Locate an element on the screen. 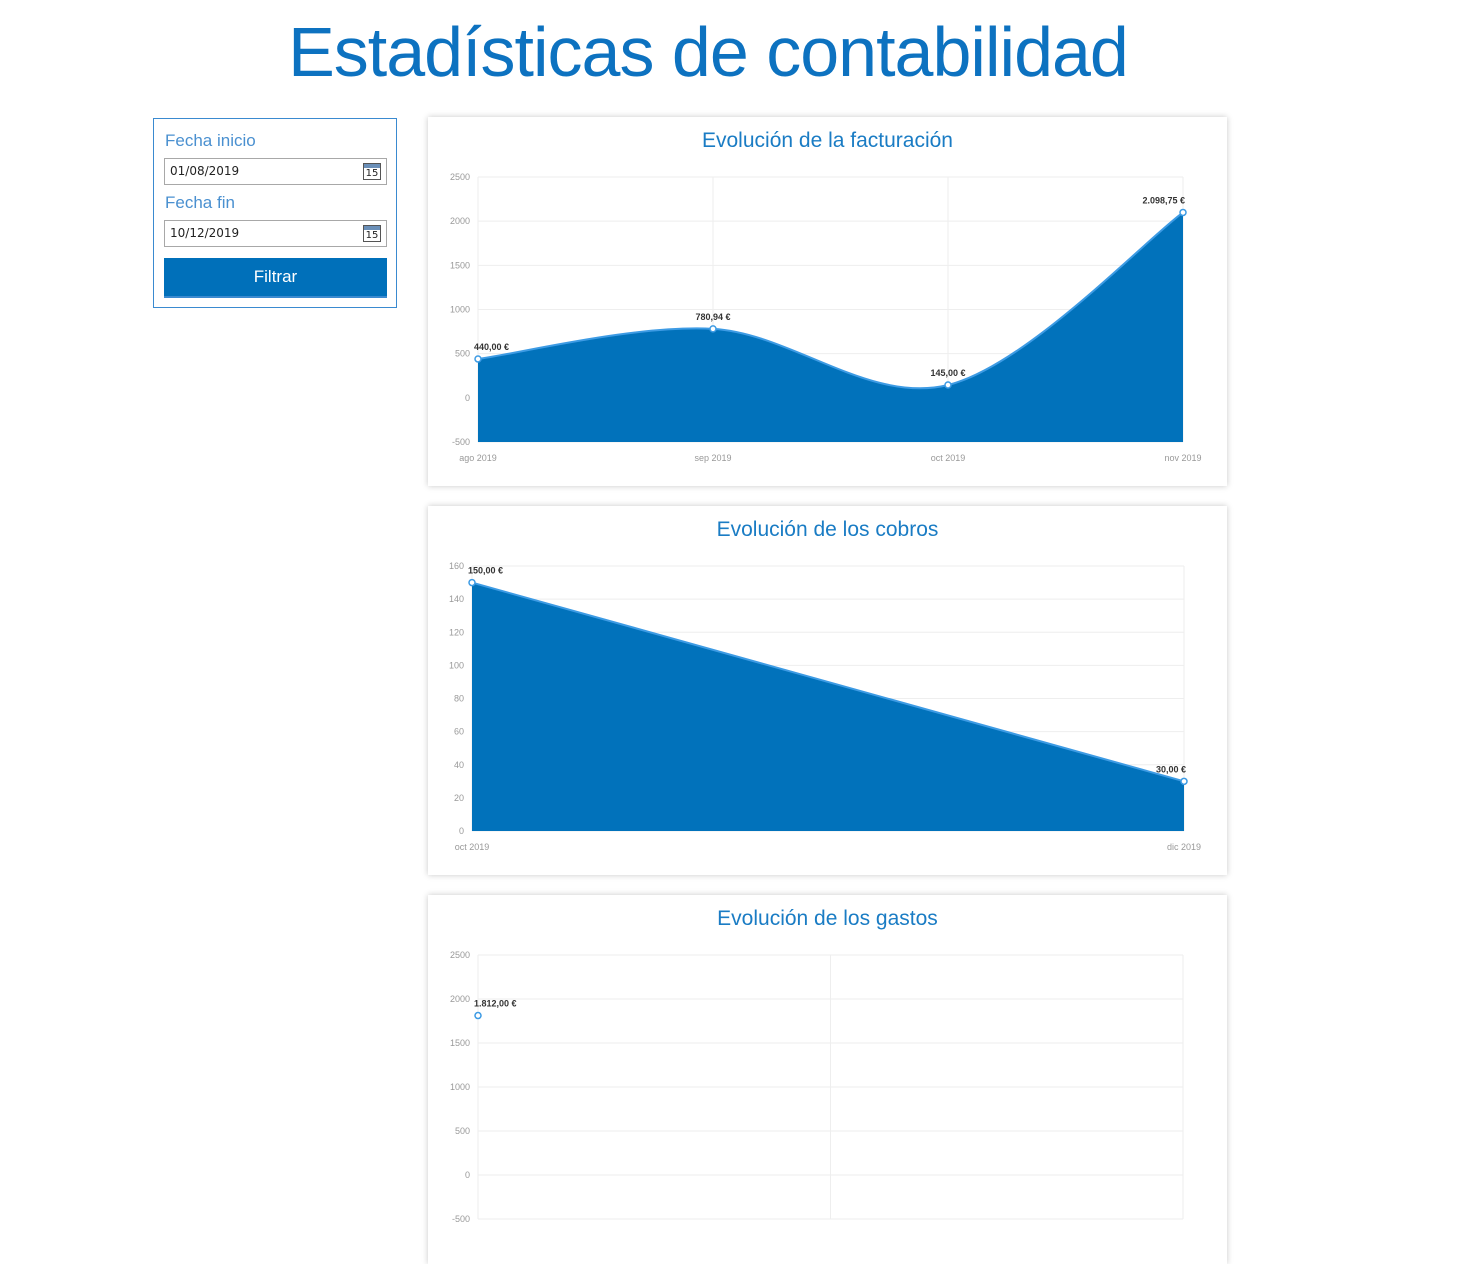 This screenshot has width=1480, height=1264. start-date-input: 01/08/2019 15 is located at coordinates (275, 171).